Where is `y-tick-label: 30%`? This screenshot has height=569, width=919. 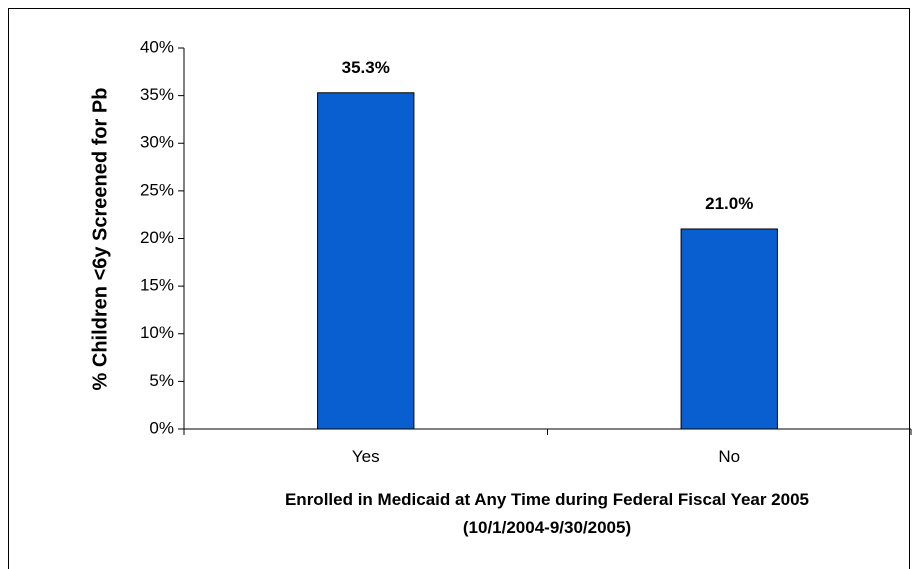 y-tick-label: 30% is located at coordinates (157, 142).